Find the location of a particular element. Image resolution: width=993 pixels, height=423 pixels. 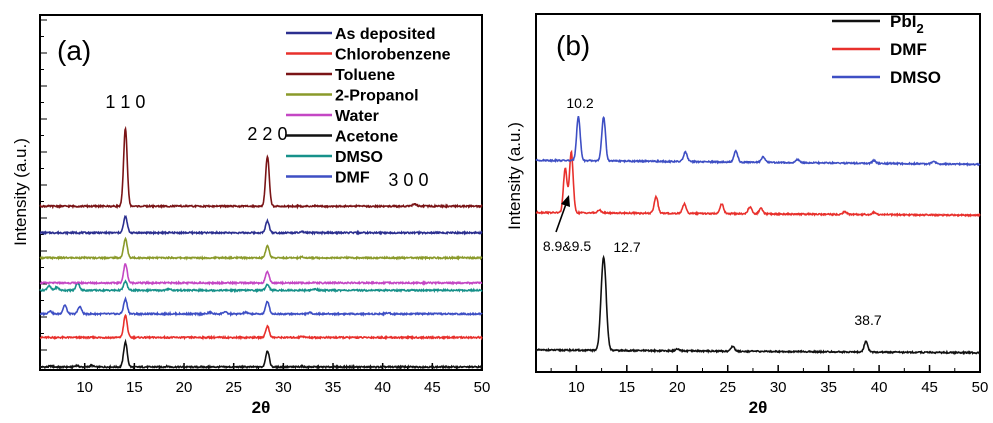

panel-a-legend-label-water: Water is located at coordinates (357, 116).